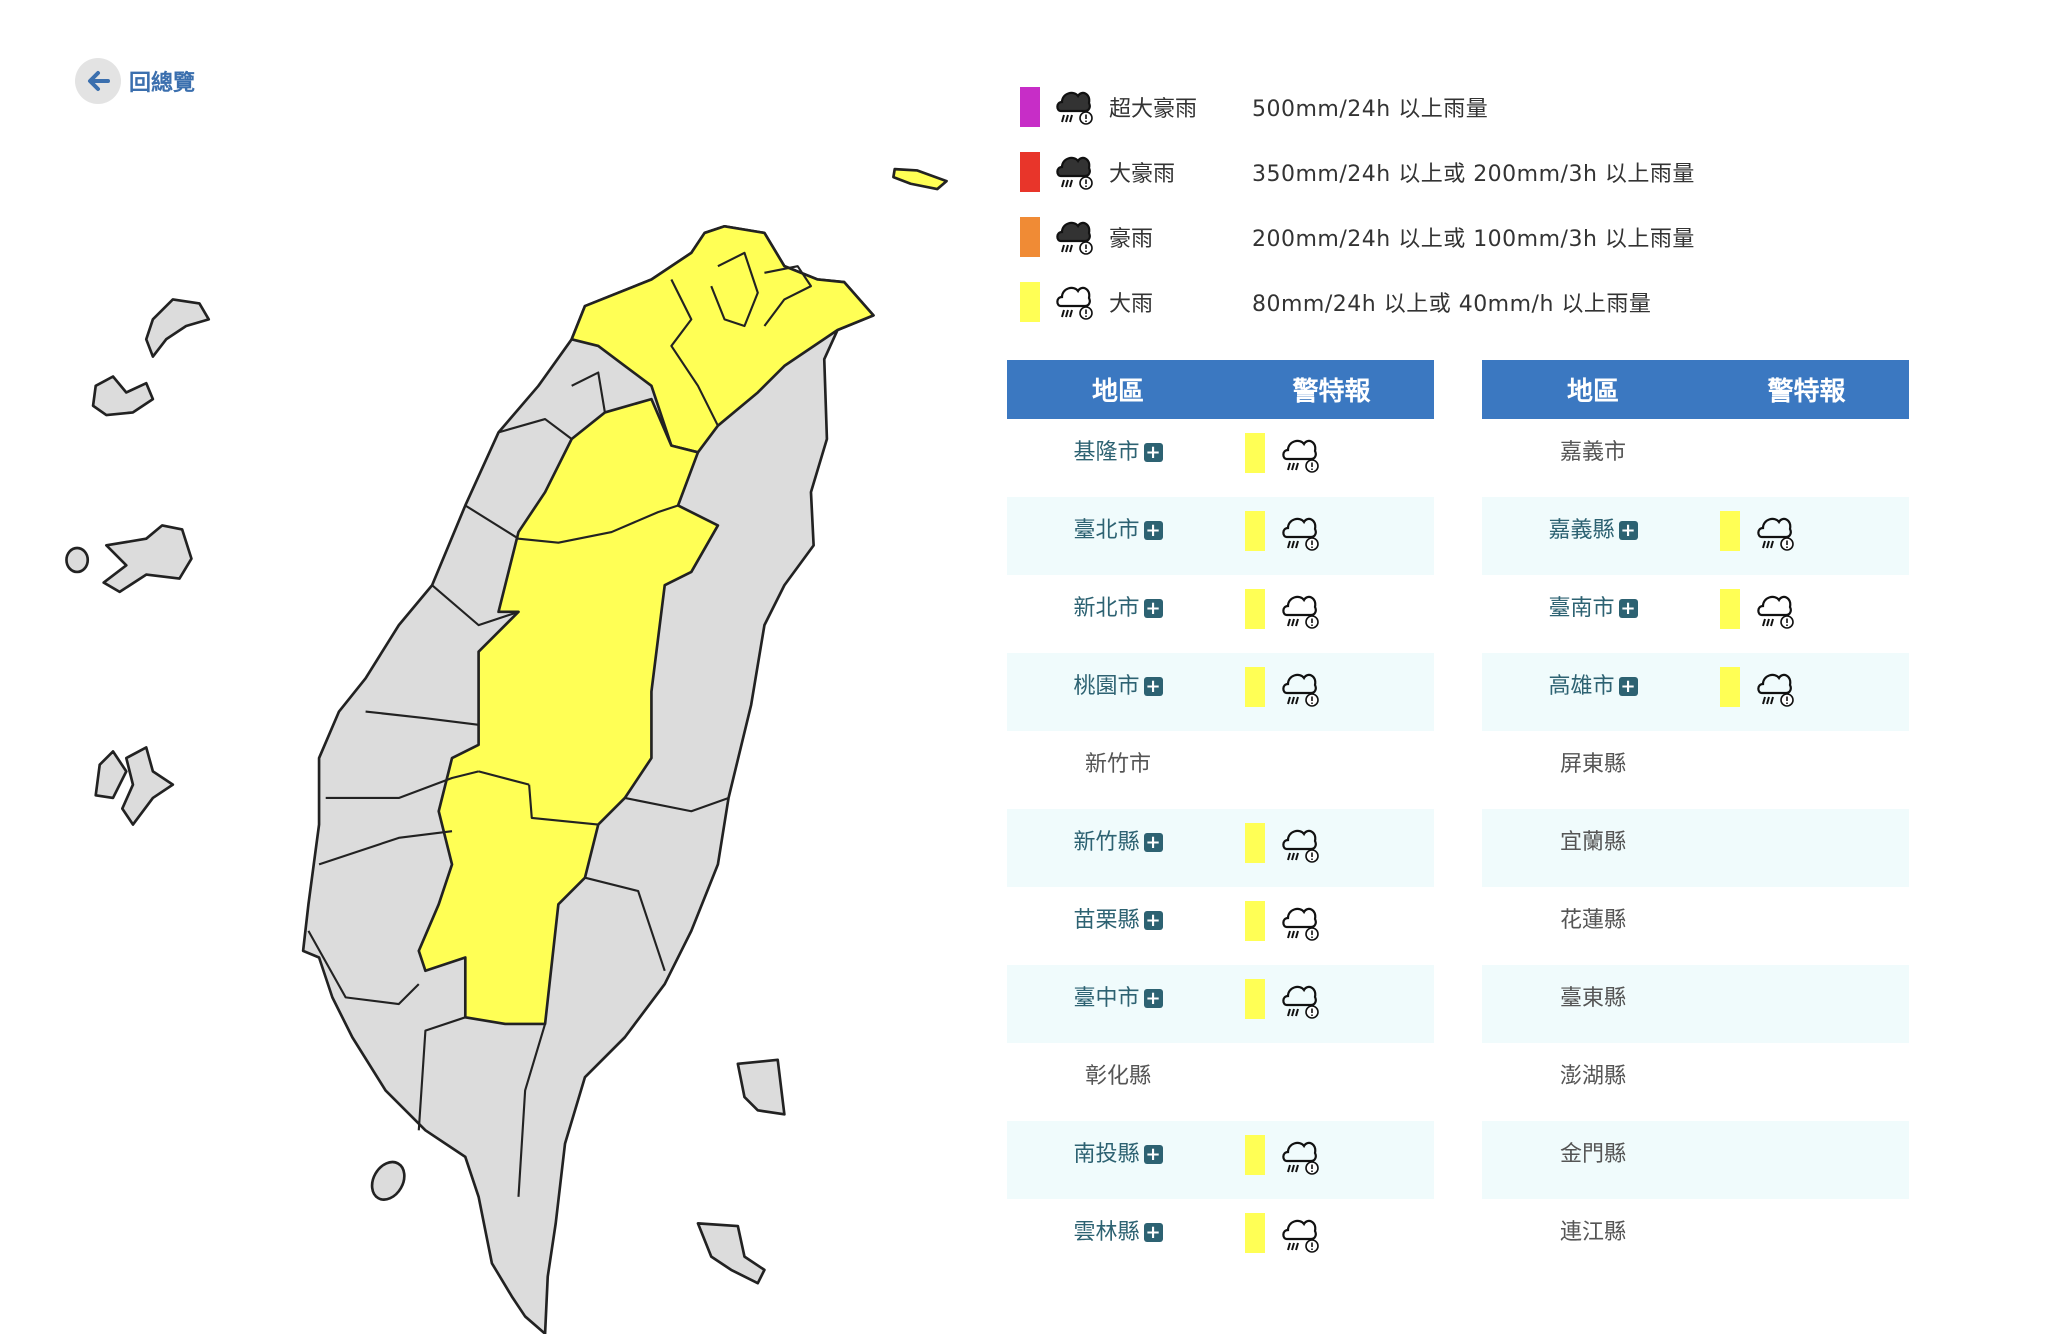 The image size is (2054, 1334). Describe the element at coordinates (761, 1087) in the screenshot. I see `map-island-liuqiu` at that location.